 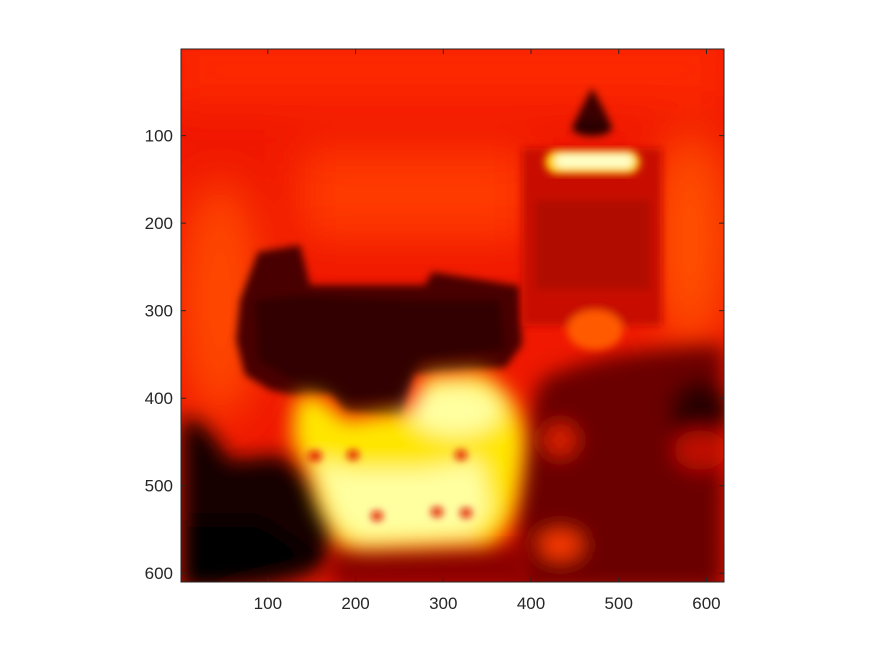 I want to click on heat-warm-bottom-spot, so click(x=560, y=545).